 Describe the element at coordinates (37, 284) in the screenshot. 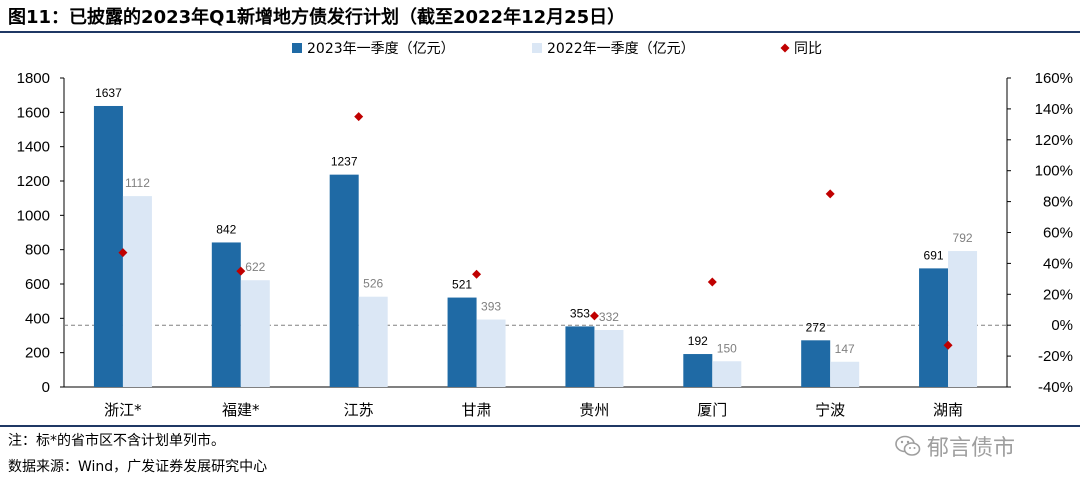

I see `left-tick-label: 600` at that location.